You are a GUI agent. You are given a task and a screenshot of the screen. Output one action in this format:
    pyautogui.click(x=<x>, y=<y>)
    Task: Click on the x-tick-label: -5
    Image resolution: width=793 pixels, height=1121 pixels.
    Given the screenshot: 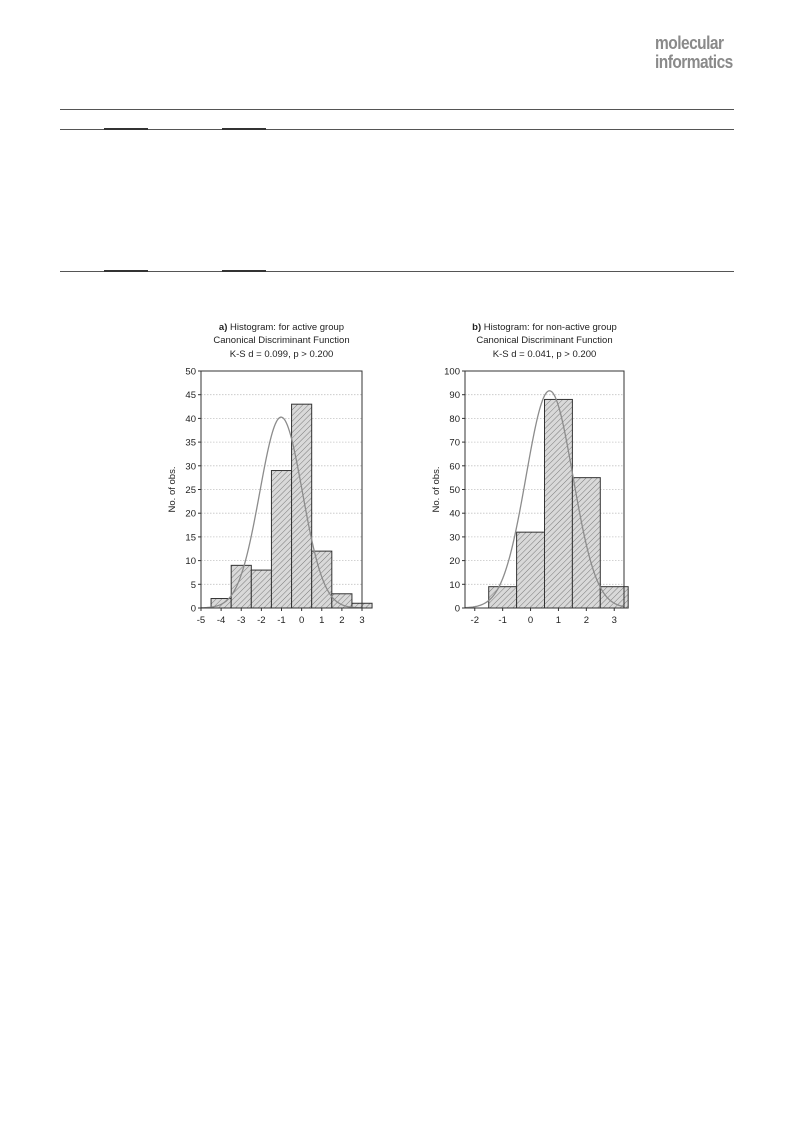 What is the action you would take?
    pyautogui.click(x=201, y=620)
    